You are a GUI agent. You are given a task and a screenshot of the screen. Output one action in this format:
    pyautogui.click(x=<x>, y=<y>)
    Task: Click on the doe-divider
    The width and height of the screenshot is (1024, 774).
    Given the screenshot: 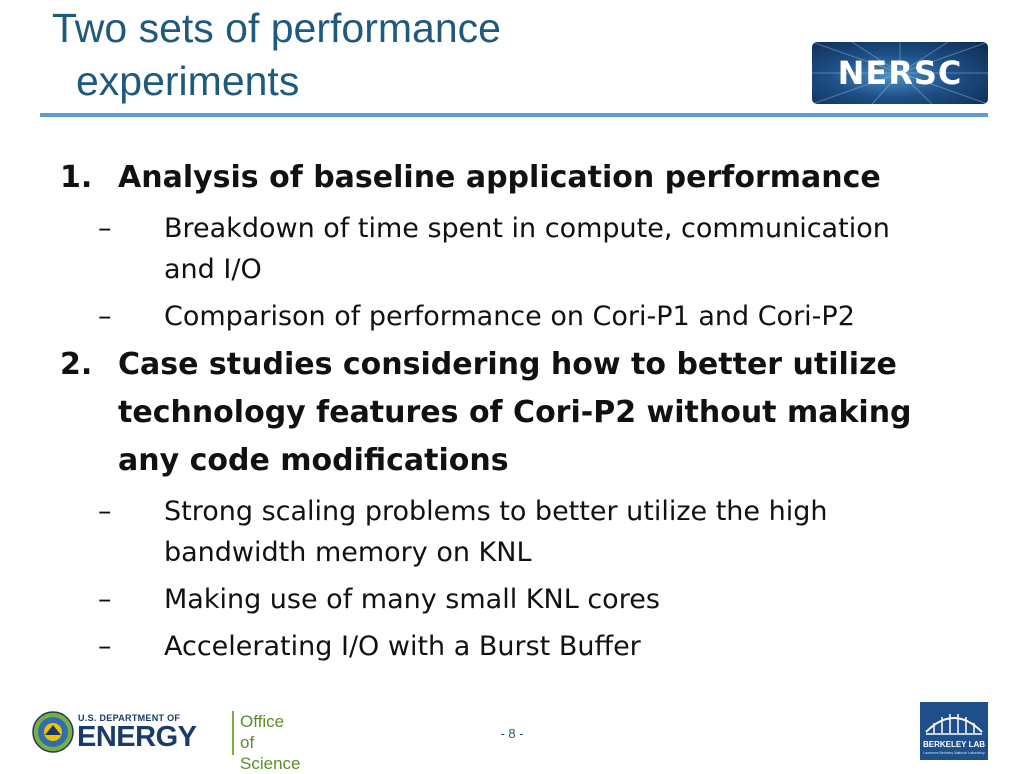 What is the action you would take?
    pyautogui.click(x=233, y=733)
    